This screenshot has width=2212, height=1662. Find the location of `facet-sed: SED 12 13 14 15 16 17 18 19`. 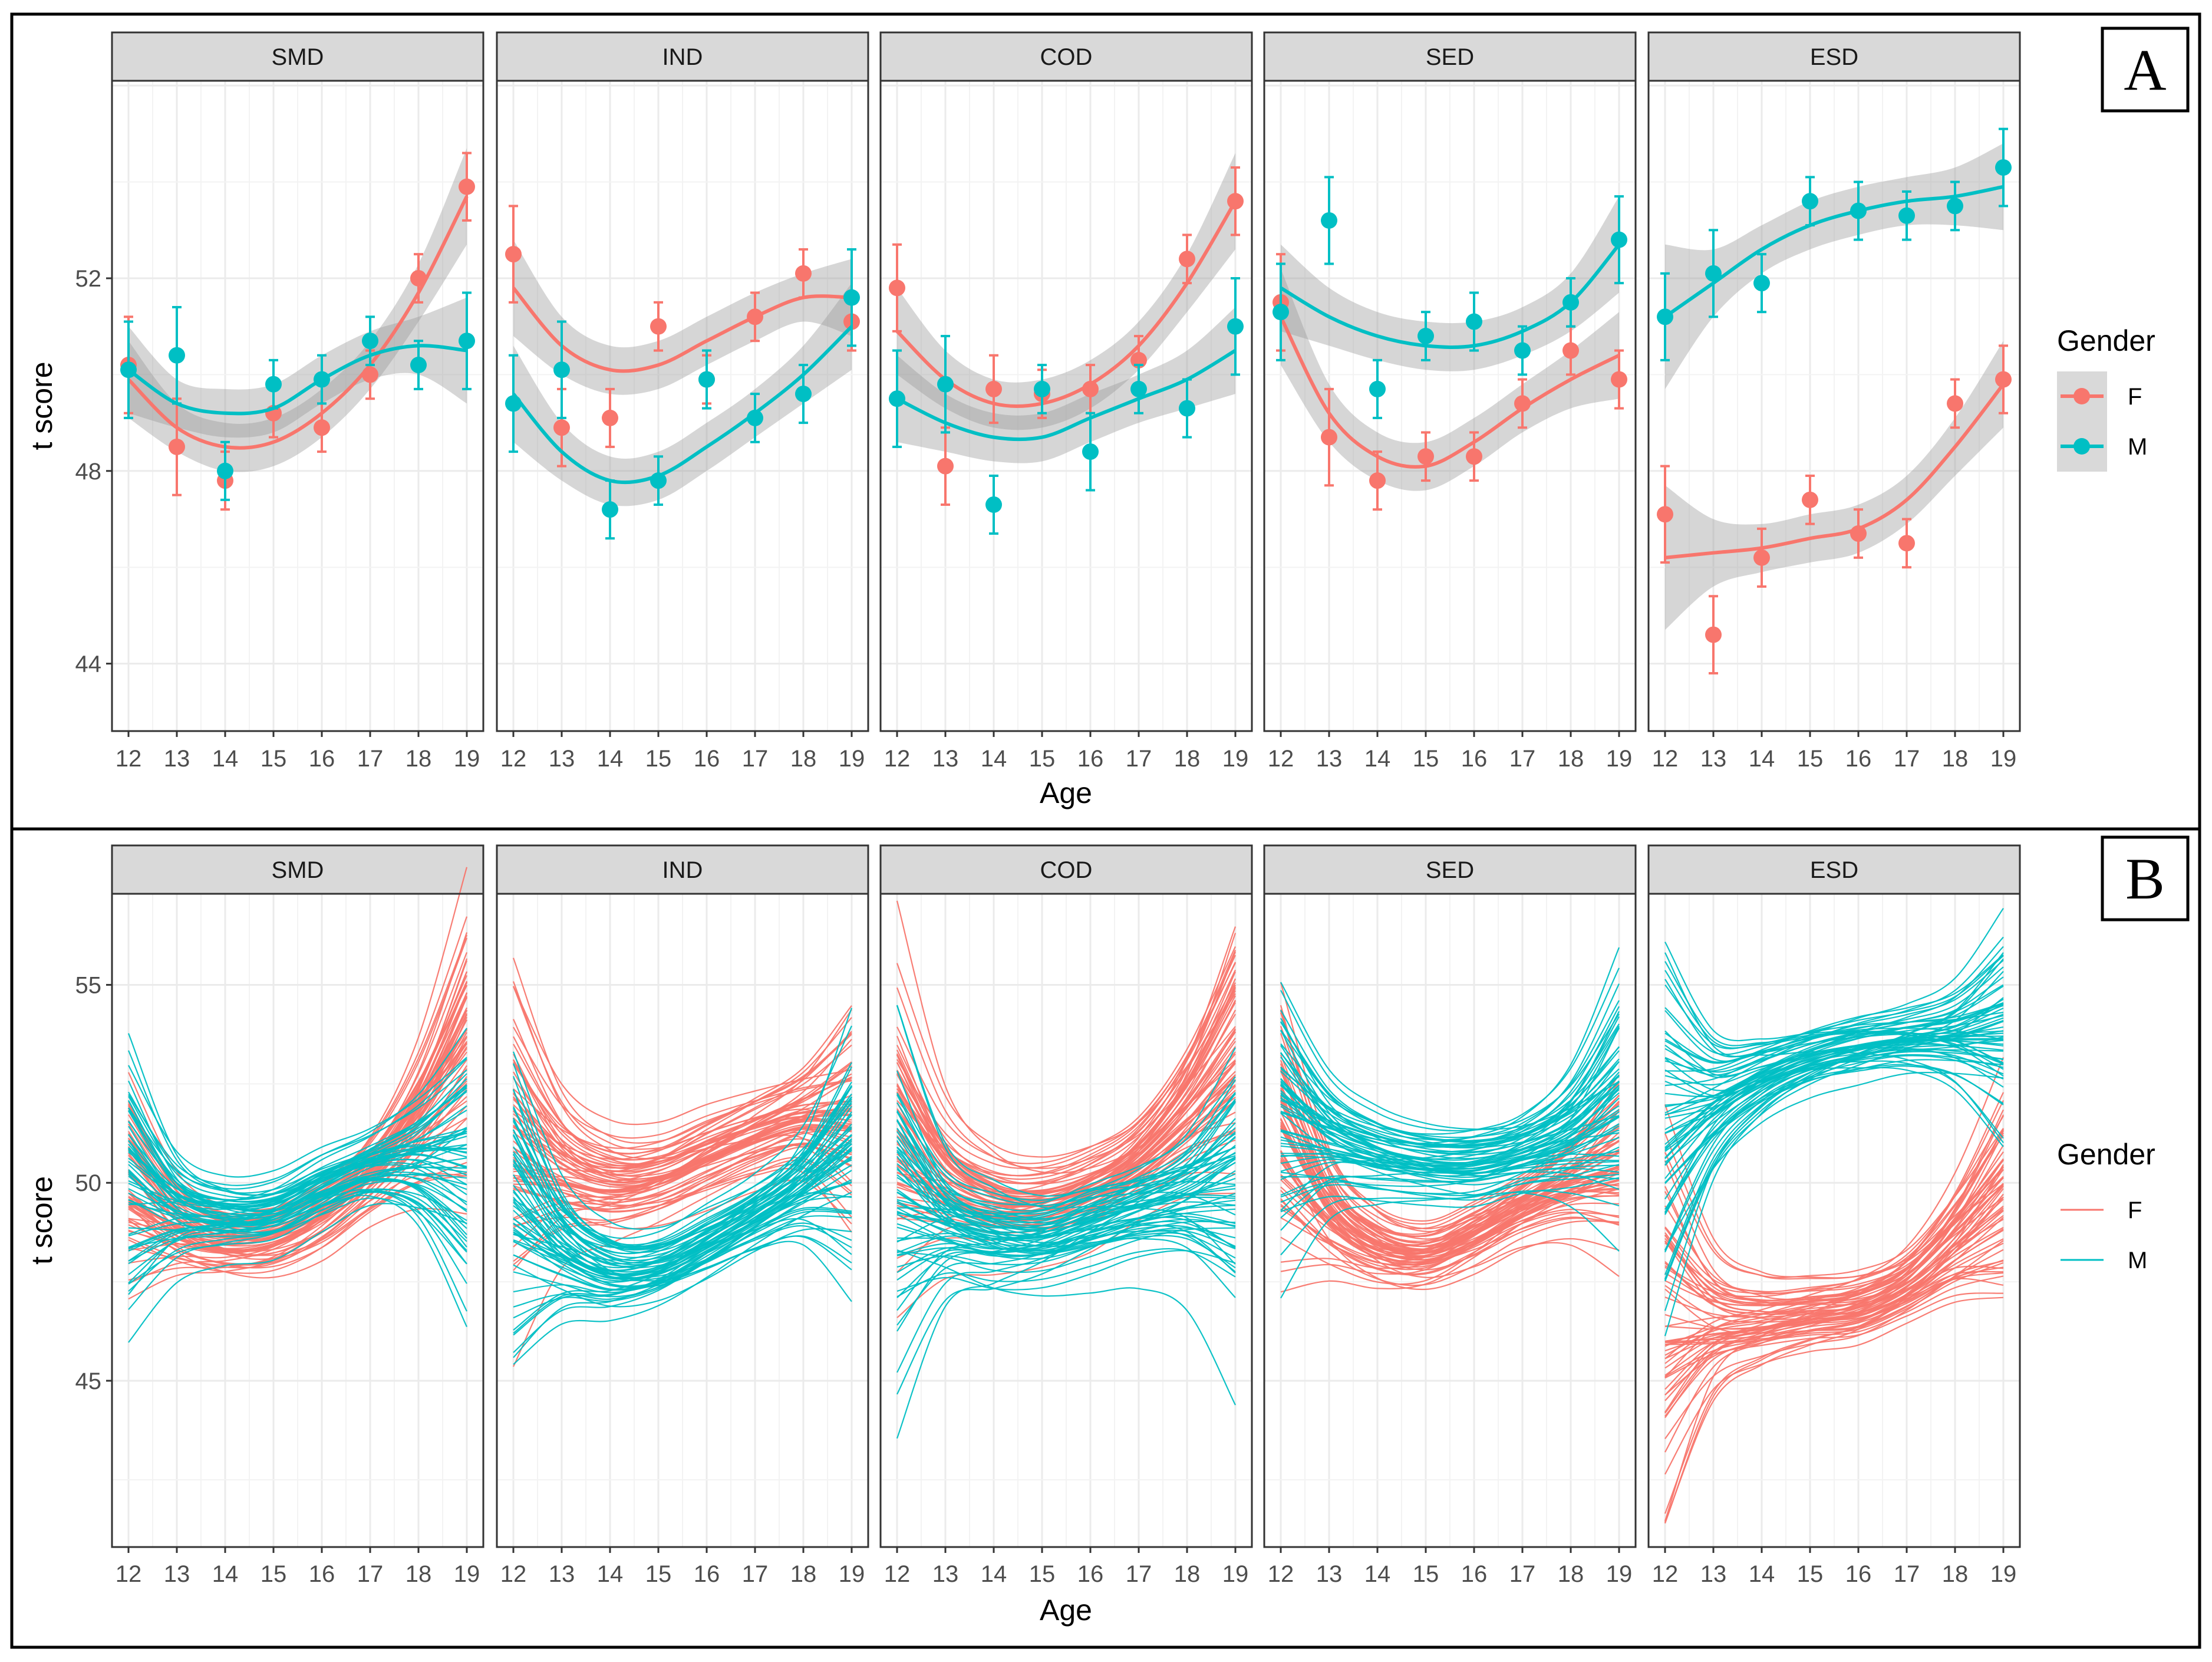

facet-sed: SED 12 13 14 15 16 17 18 19 is located at coordinates (1450, 1215).